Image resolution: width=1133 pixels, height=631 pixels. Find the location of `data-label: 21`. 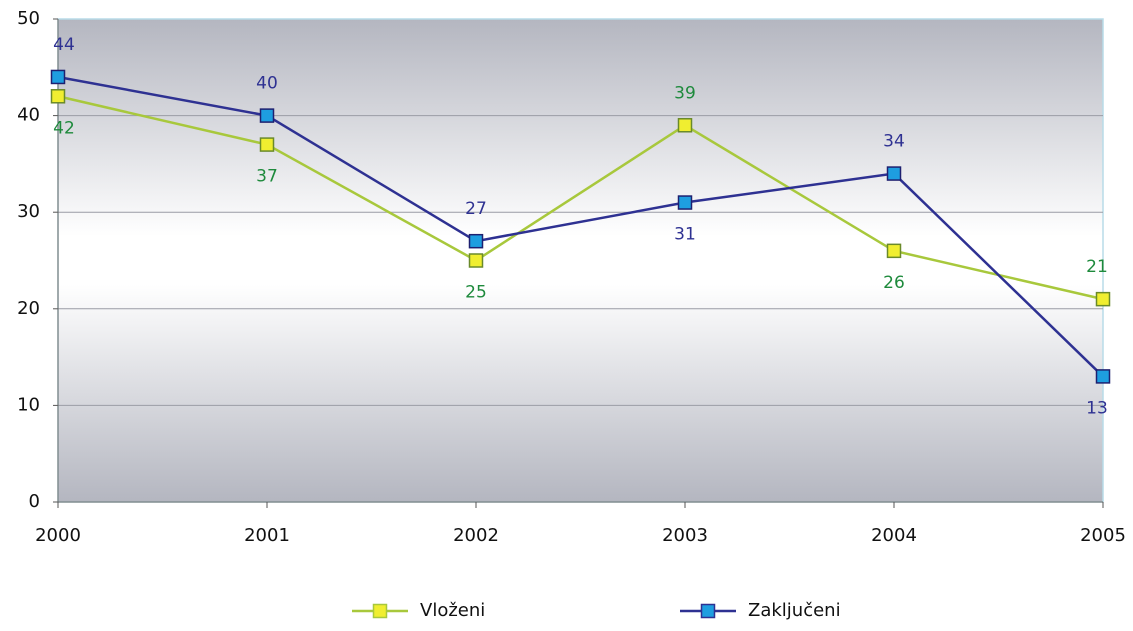

data-label: 21 is located at coordinates (1097, 267).